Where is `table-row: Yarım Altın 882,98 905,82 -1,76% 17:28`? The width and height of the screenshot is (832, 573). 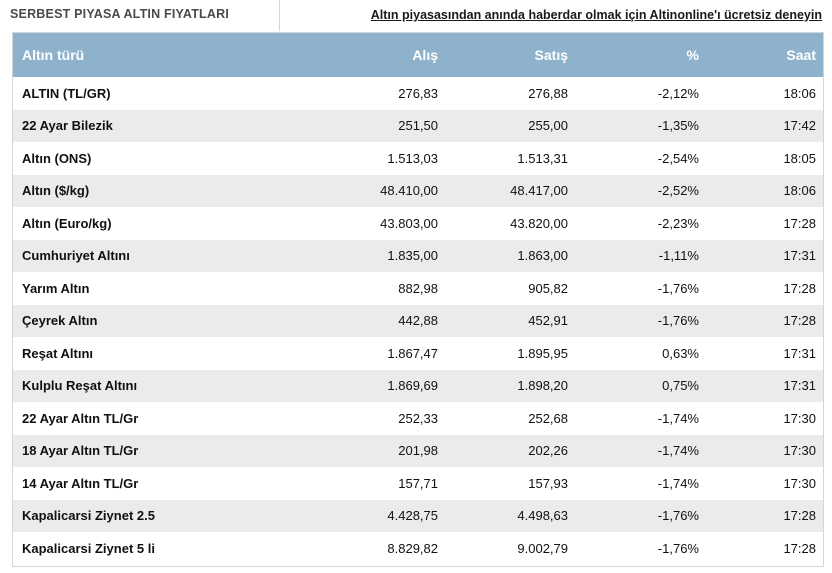
table-row: Yarım Altın 882,98 905,82 -1,76% 17:28 is located at coordinates (418, 288).